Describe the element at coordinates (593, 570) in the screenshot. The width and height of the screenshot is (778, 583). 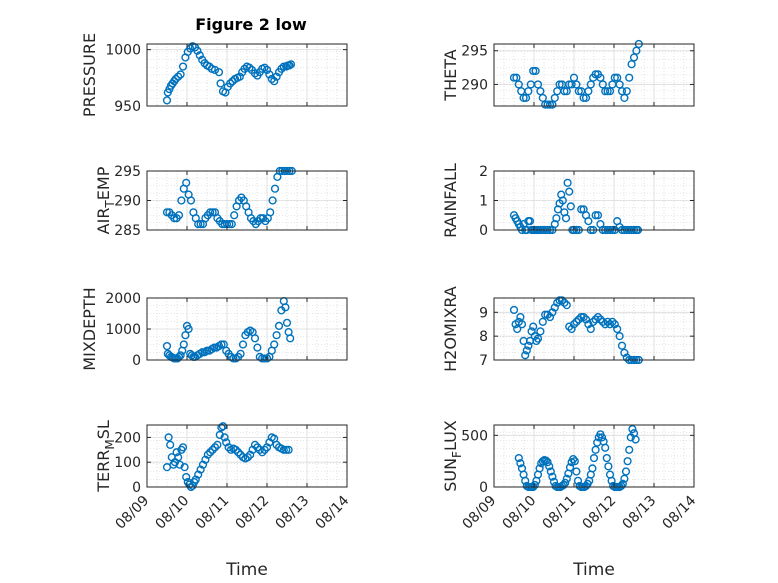
I see `x-axis-label: Time` at that location.